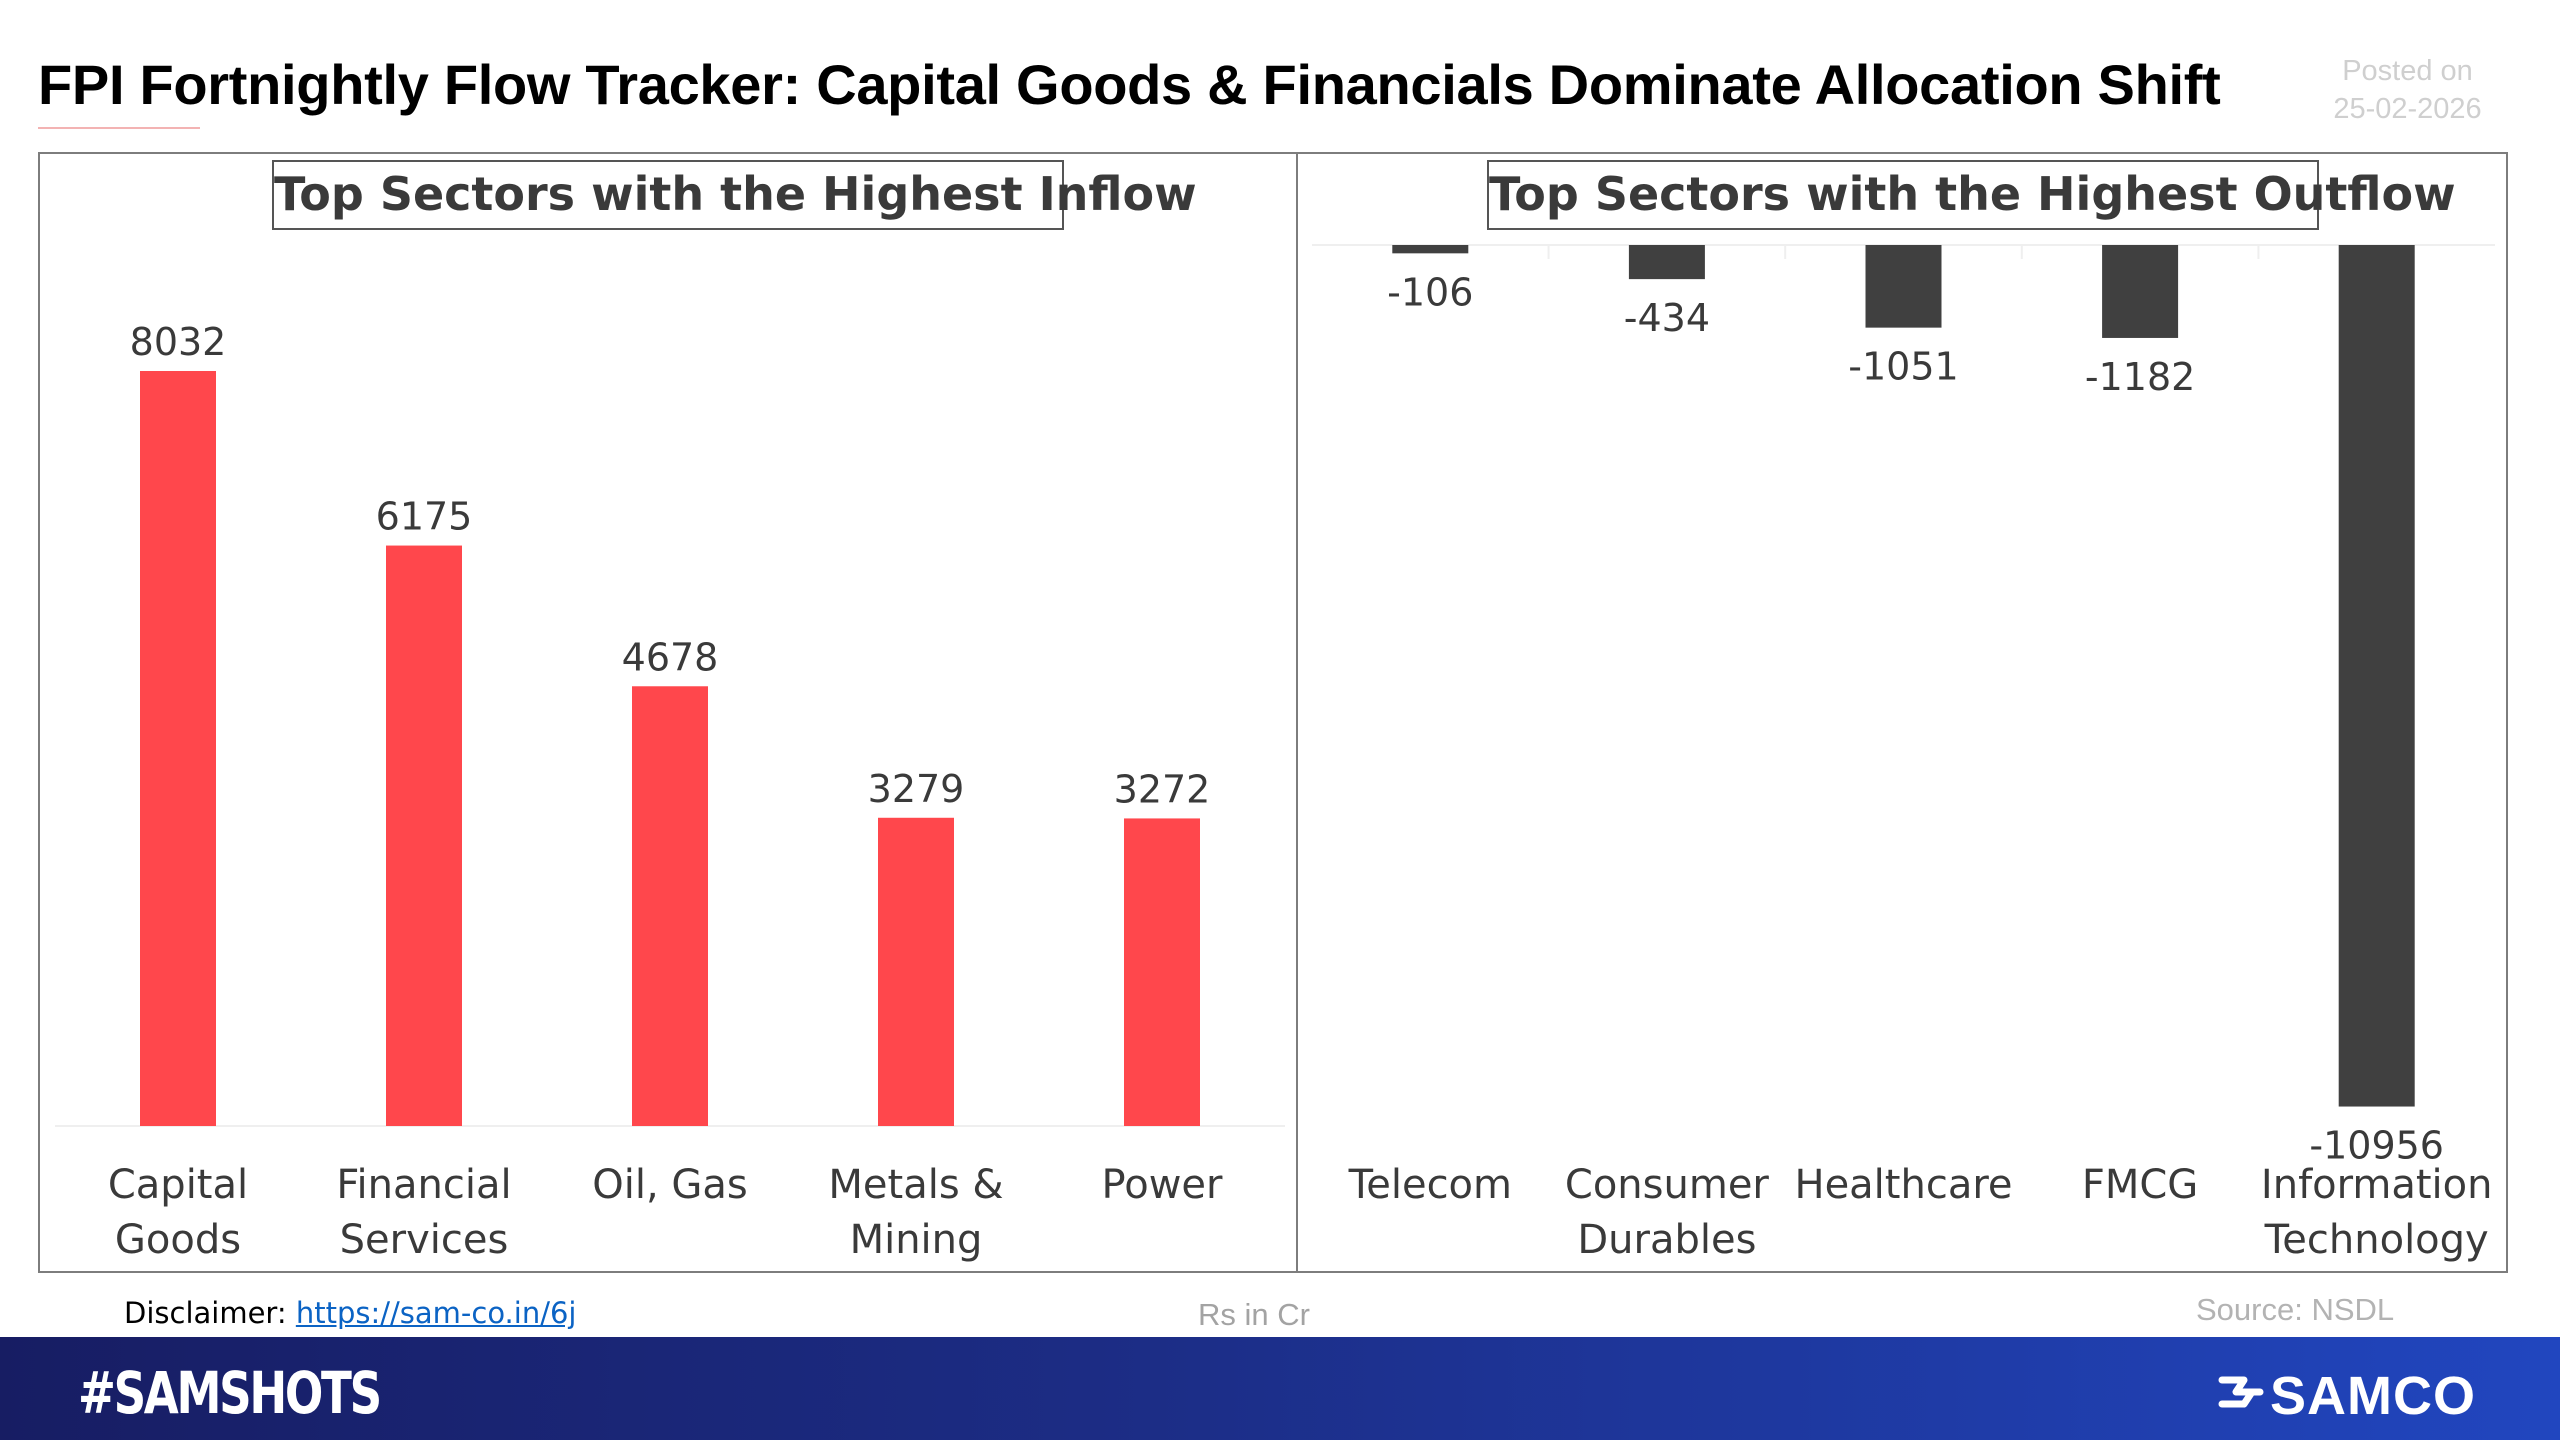  I want to click on posted-date: 25-02-2026, so click(2407, 109).